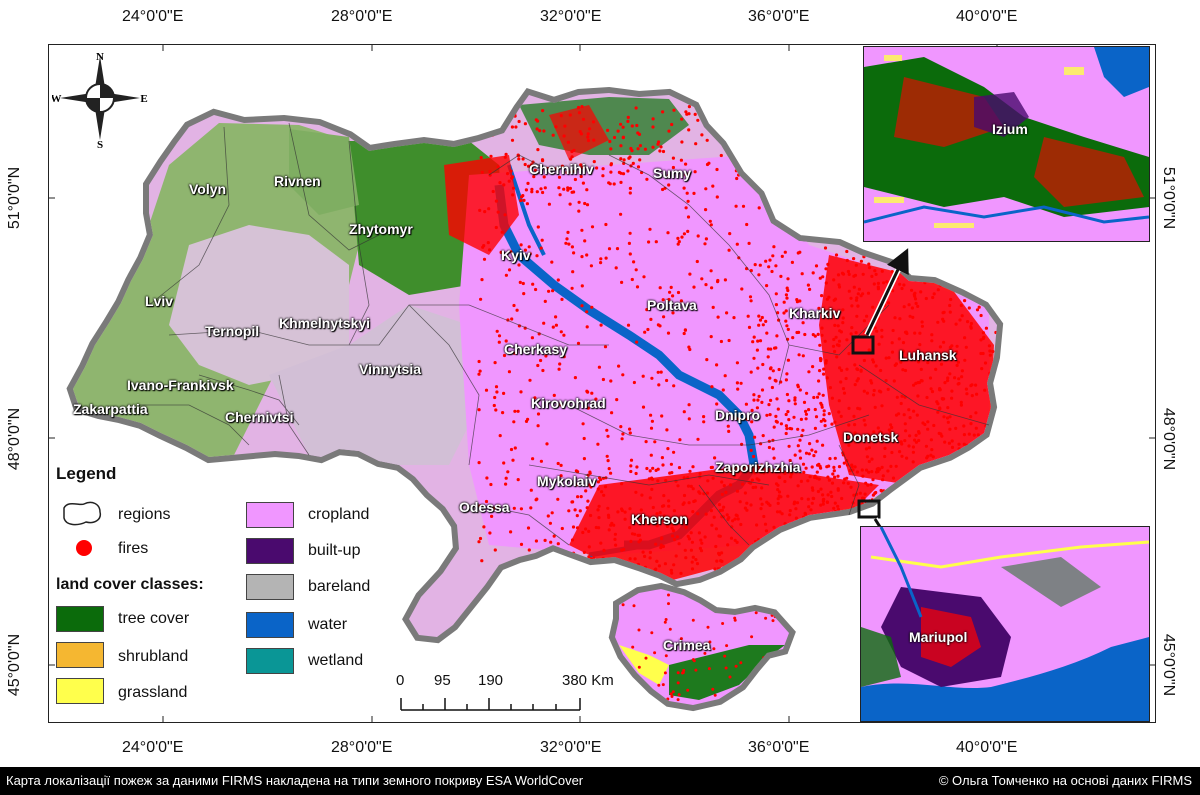 Image resolution: width=1200 pixels, height=795 pixels. Describe the element at coordinates (1169, 198) in the screenshot. I see `right-lat-label-51: 51°0'0"N` at that location.